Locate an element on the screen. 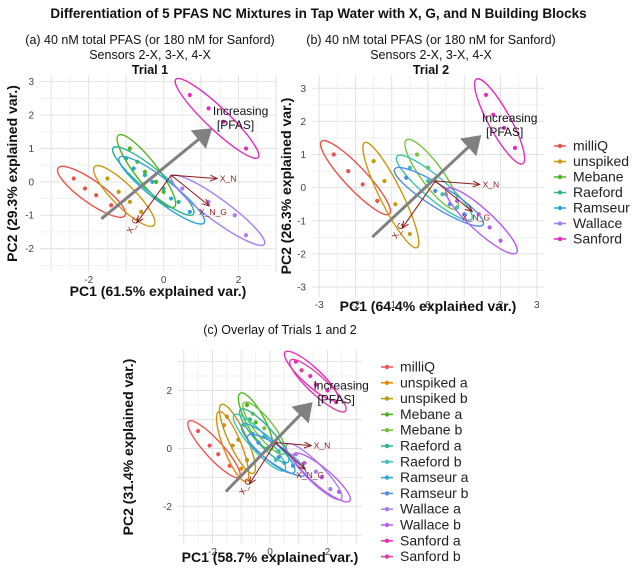 The width and height of the screenshot is (637, 569). legend-label: Sanford is located at coordinates (597, 239).